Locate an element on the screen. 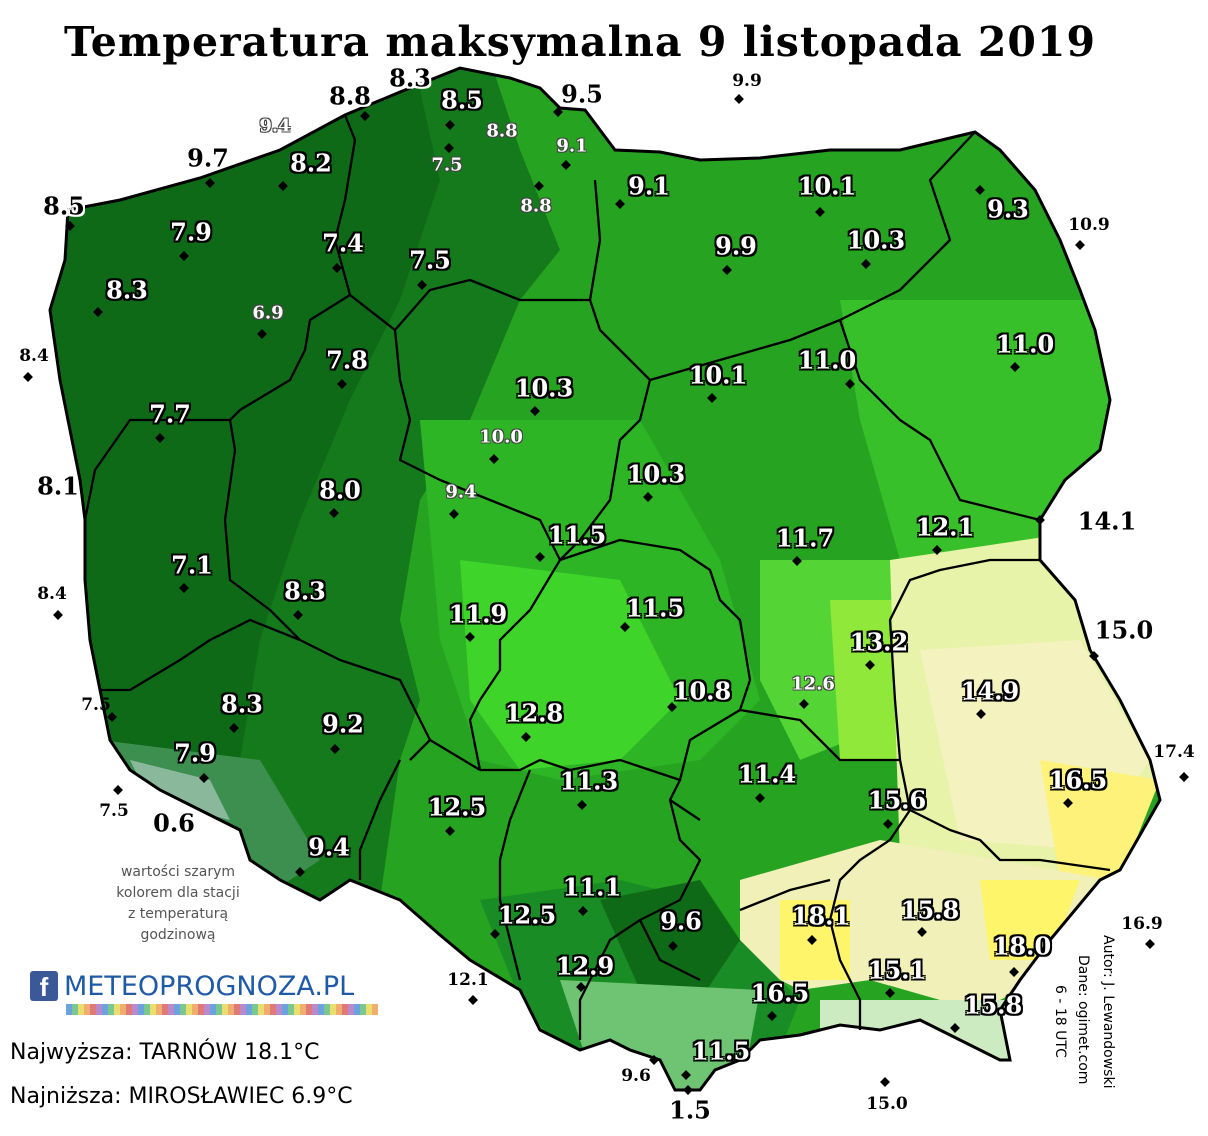 The width and height of the screenshot is (1208, 1136). note-line: wartości szarym is located at coordinates (178, 872).